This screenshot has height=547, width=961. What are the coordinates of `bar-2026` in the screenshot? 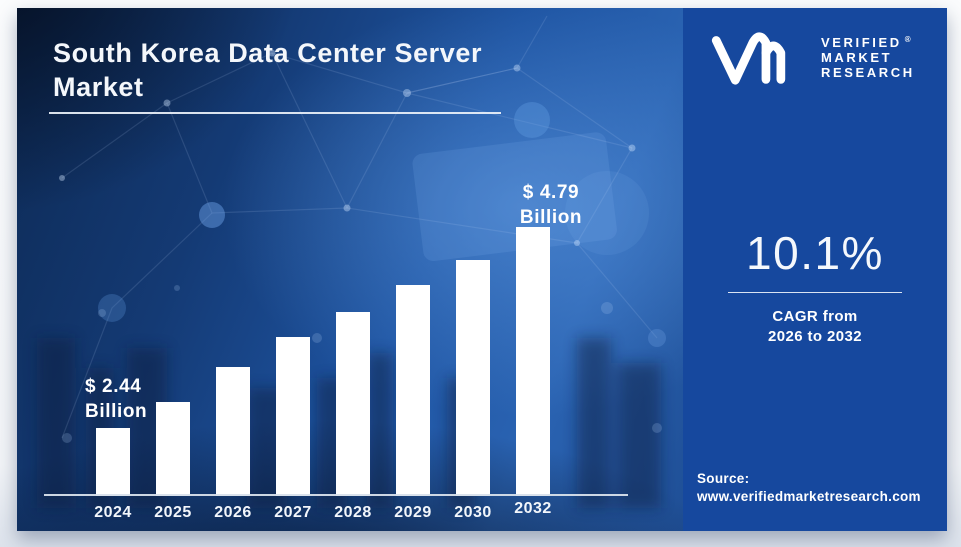 It's located at (233, 431).